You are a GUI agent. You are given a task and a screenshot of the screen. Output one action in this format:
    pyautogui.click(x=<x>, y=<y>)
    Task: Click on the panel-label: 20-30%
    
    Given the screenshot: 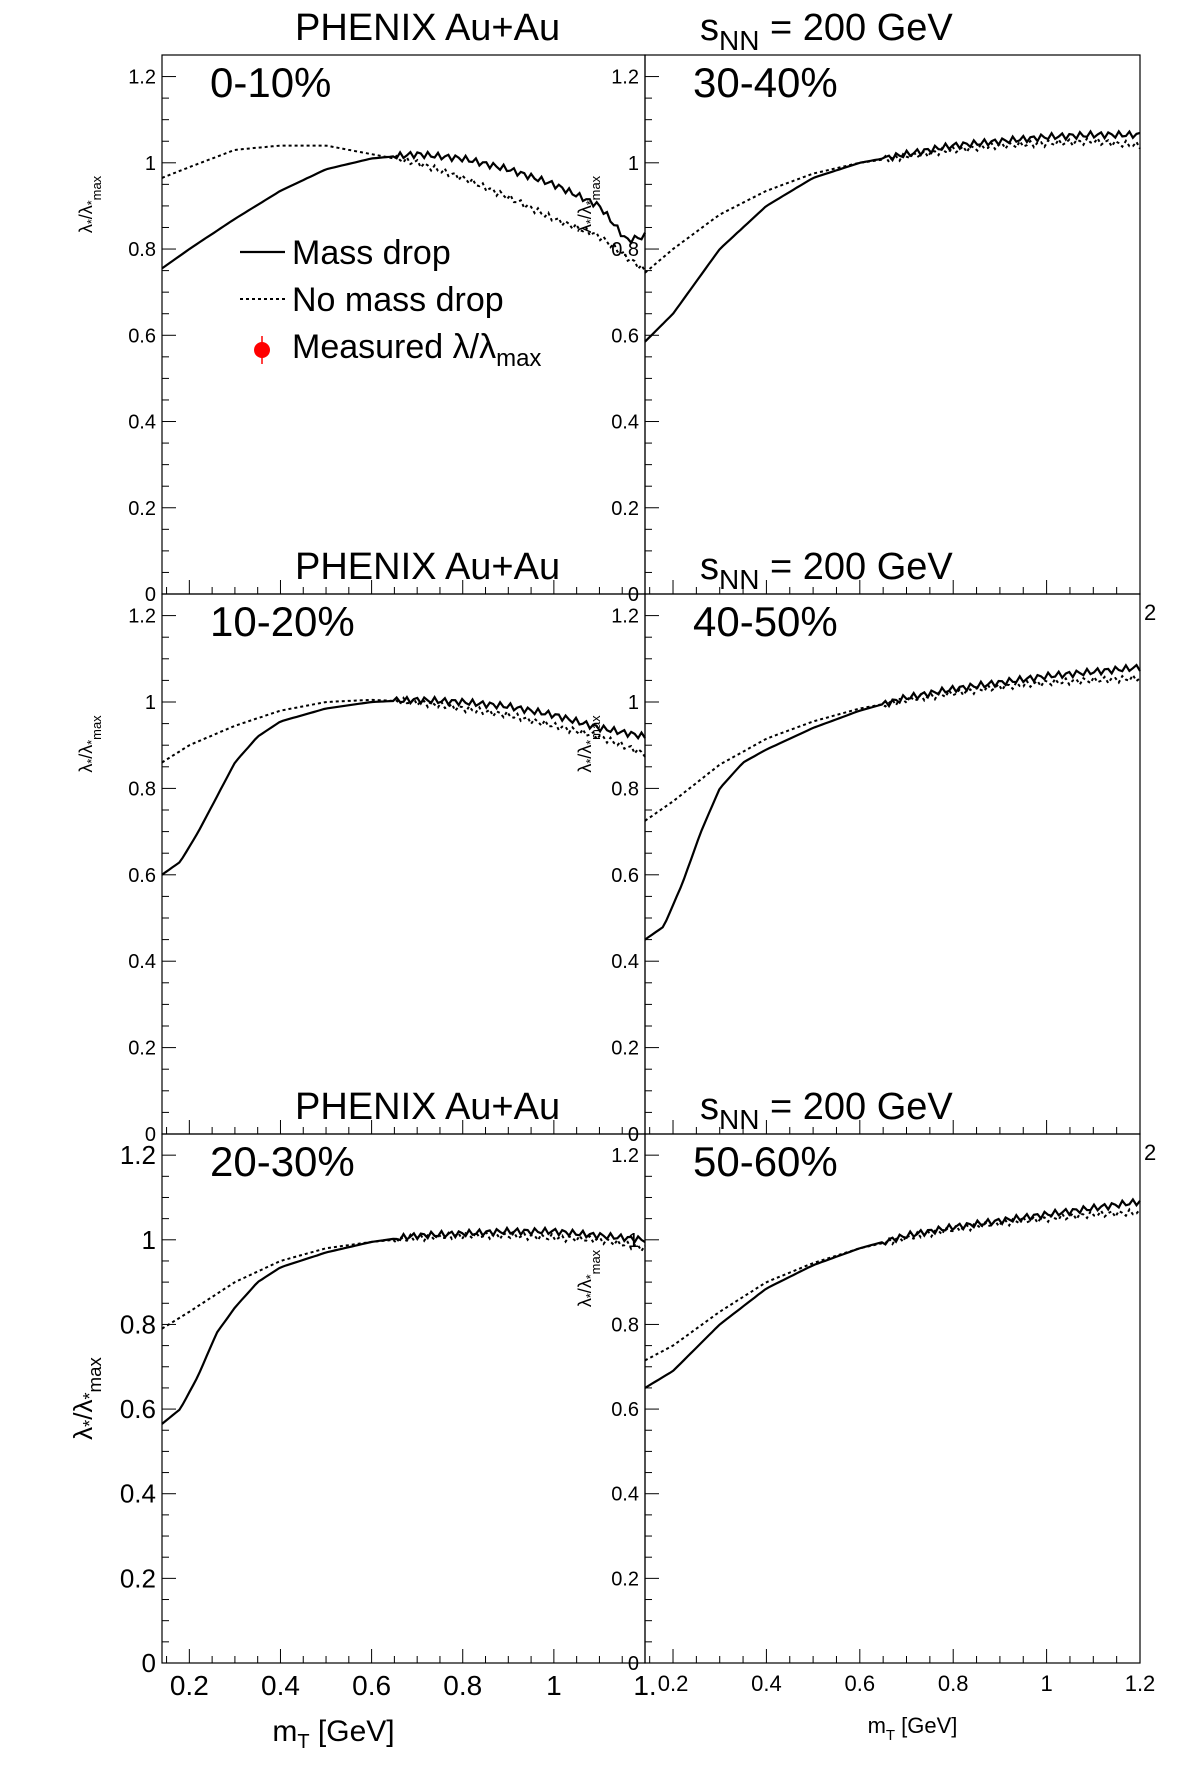 What is the action you would take?
    pyautogui.click(x=282, y=1161)
    